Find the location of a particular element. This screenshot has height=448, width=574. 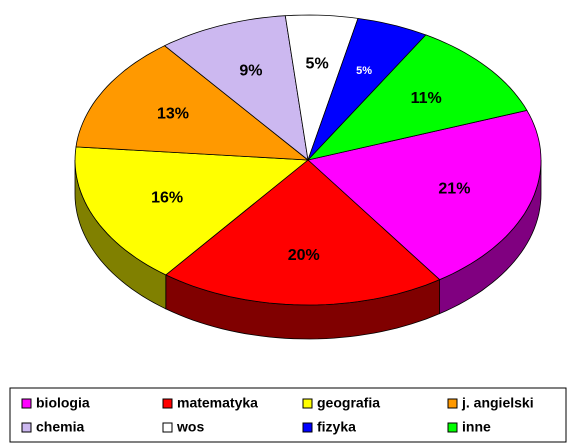

legend-label: wos is located at coordinates (190, 427).